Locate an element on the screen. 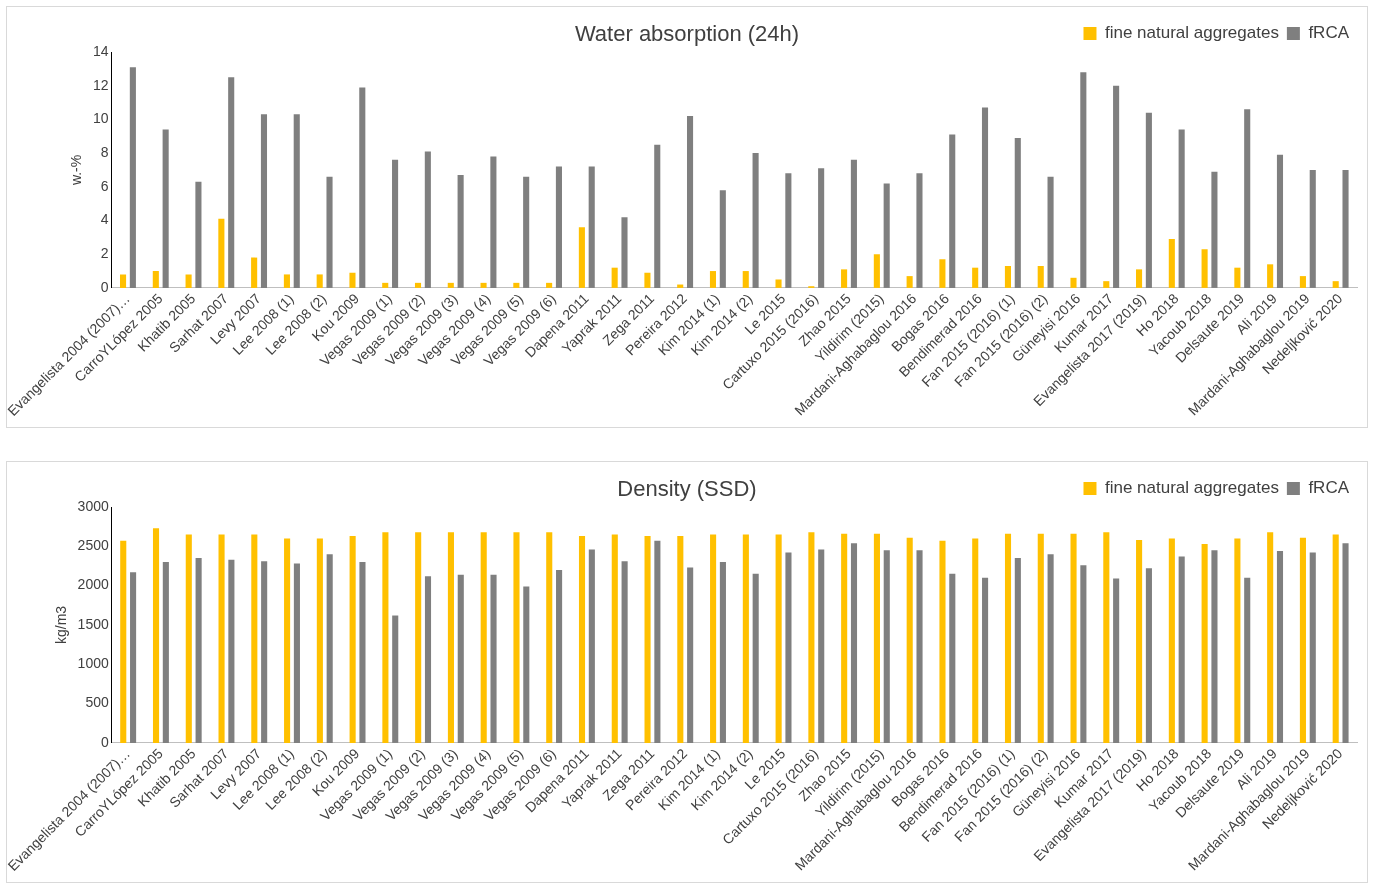 The width and height of the screenshot is (1375, 886). y-tick-label: 500 is located at coordinates (97, 702).